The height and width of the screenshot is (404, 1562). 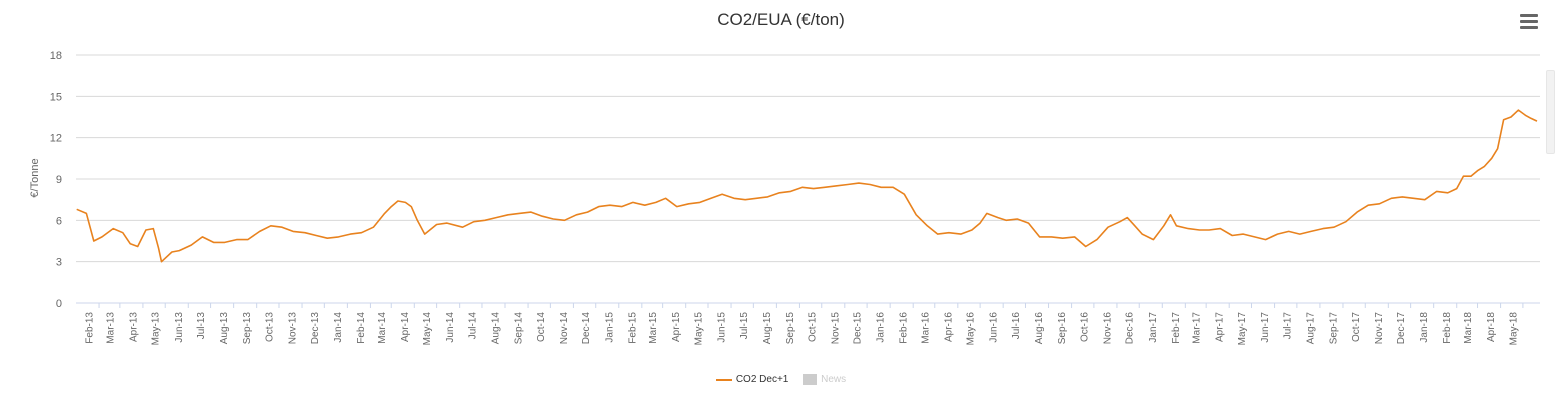 I want to click on y-axis-label: €/Tonne, so click(x=35, y=177).